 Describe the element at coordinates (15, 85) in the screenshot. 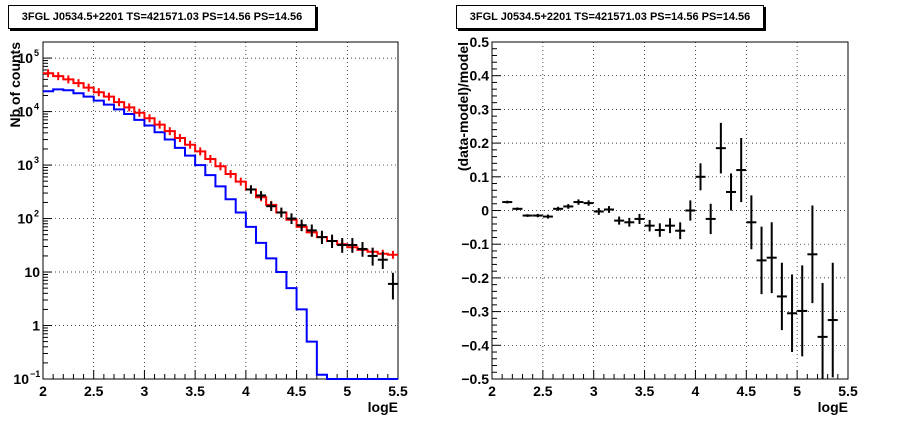

I see `left-y-axis-label: Nb of counts` at that location.